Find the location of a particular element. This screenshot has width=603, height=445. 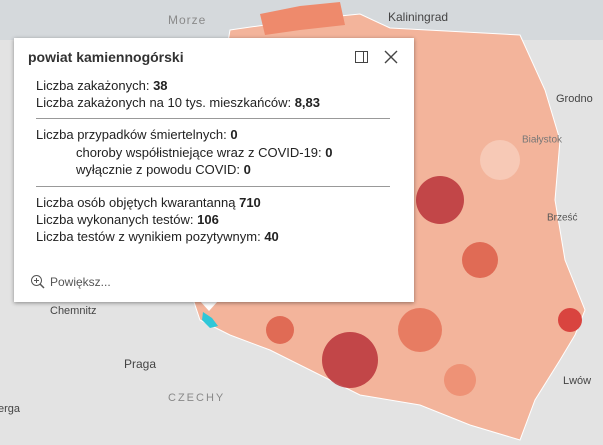

place-label: Białystok is located at coordinates (542, 140).